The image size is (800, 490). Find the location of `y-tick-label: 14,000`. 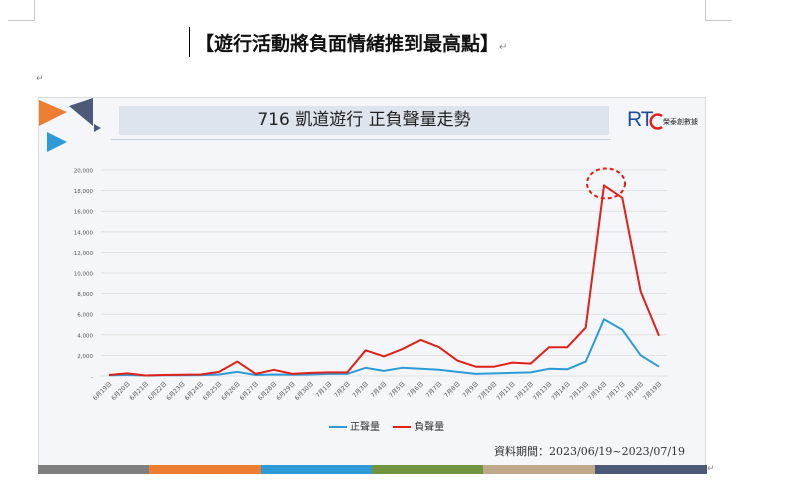

y-tick-label: 14,000 is located at coordinates (84, 233).